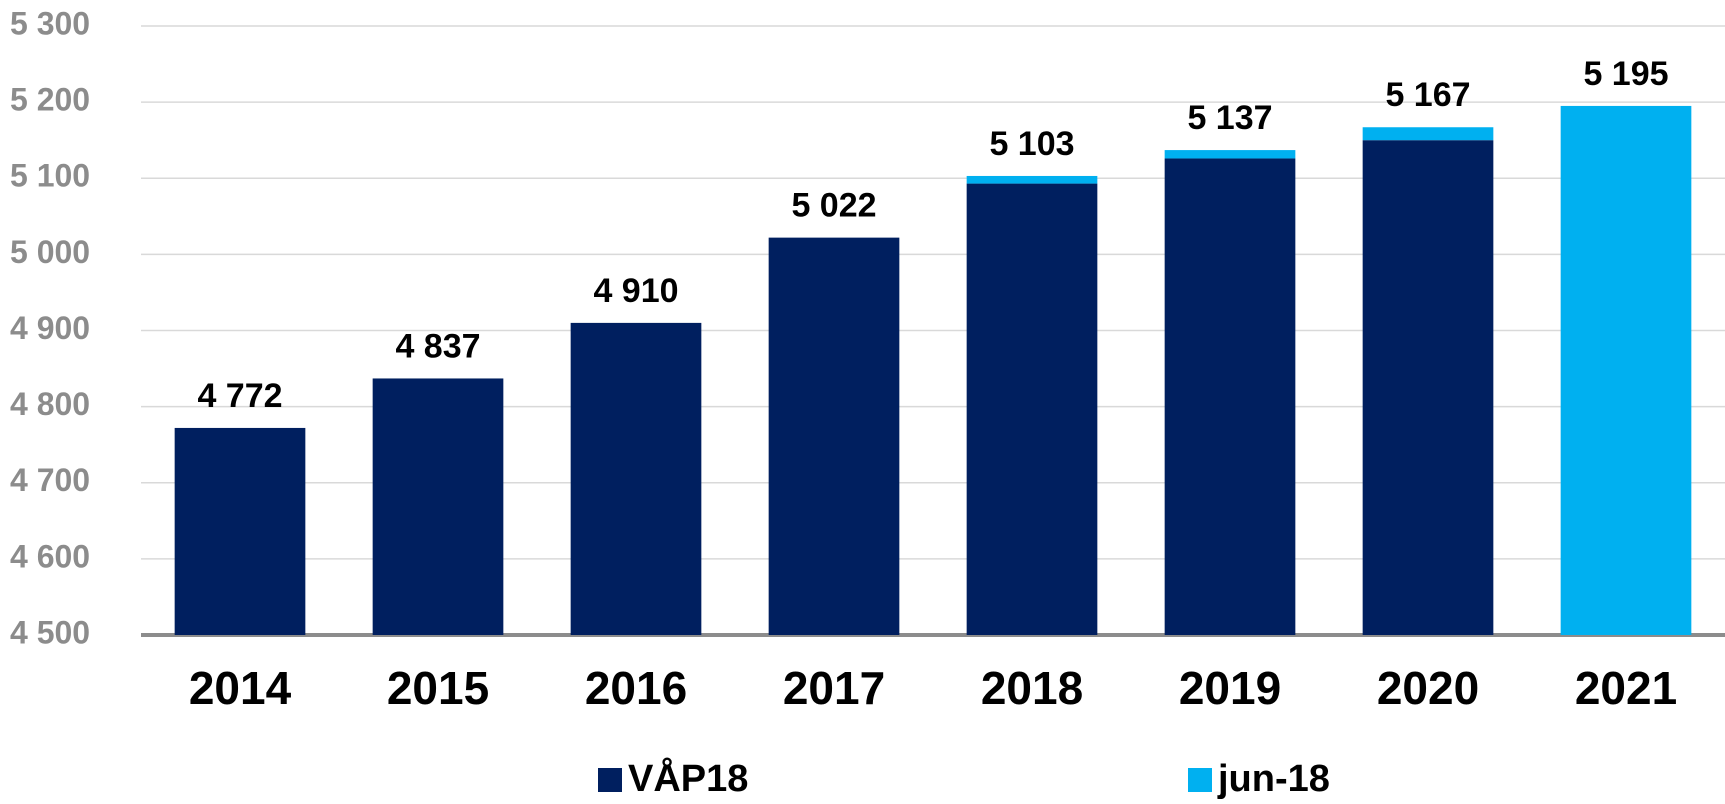 Image resolution: width=1725 pixels, height=804 pixels. What do you see at coordinates (688, 777) in the screenshot?
I see `legend-label: VÅP18` at bounding box center [688, 777].